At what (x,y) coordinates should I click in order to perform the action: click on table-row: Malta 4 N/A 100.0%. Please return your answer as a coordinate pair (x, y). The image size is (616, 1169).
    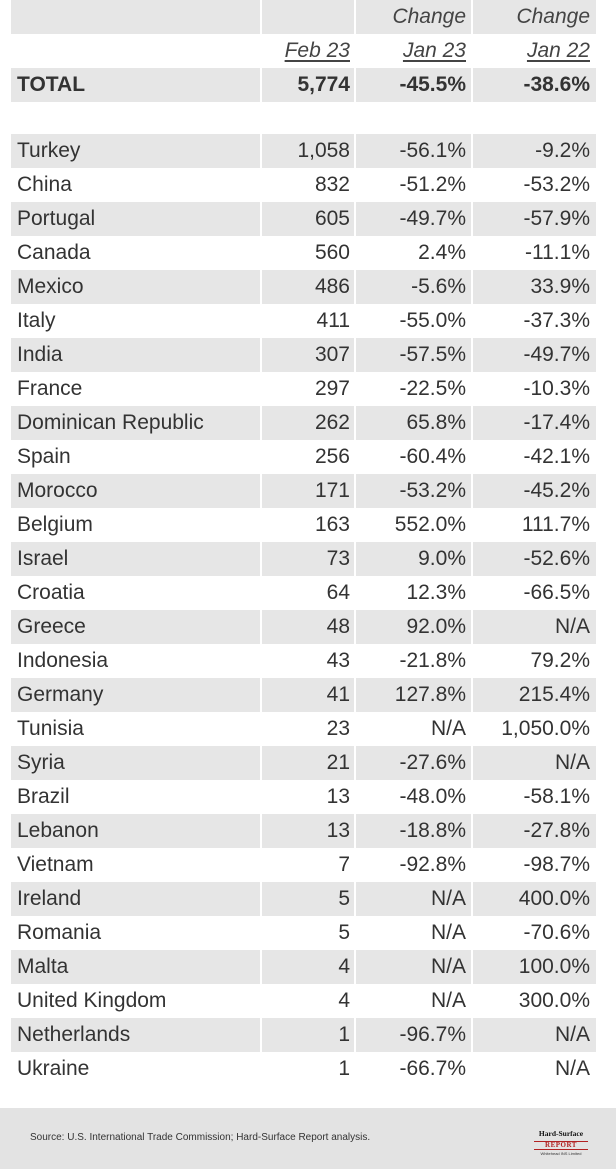
    Looking at the image, I should click on (303, 967).